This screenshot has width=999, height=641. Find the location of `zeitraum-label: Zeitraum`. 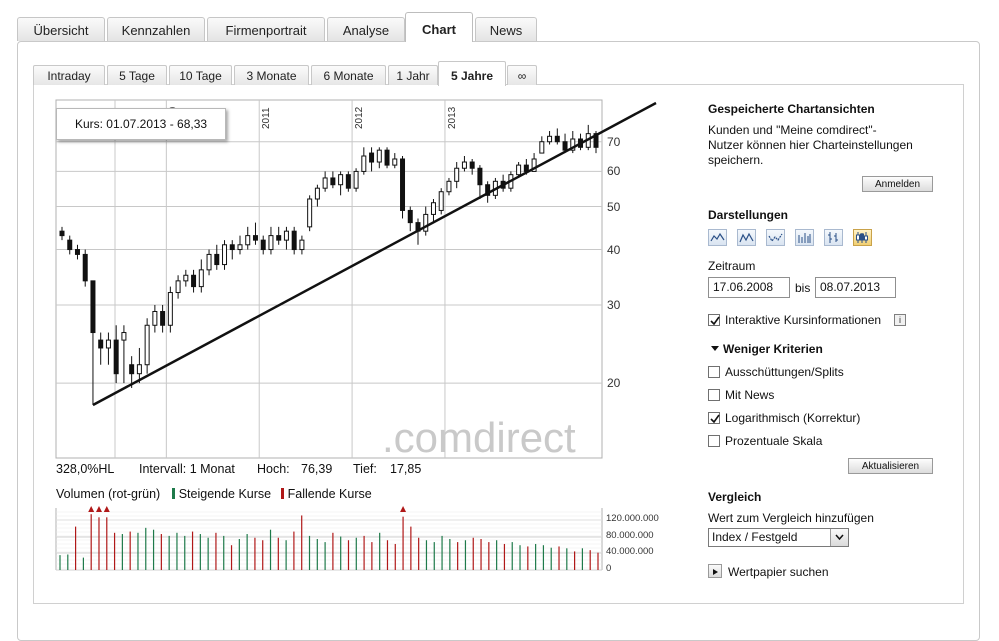

zeitraum-label: Zeitraum is located at coordinates (732, 266).